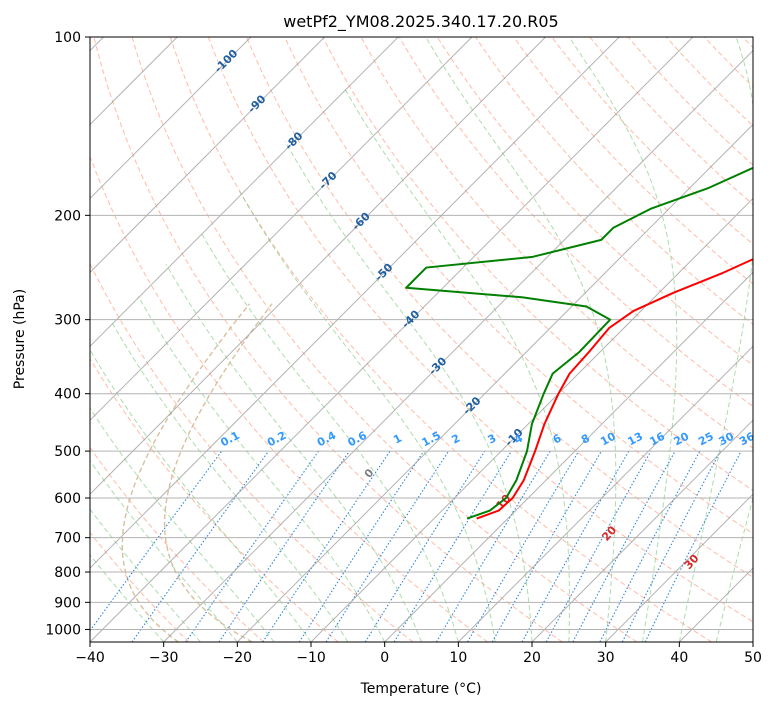  I want to click on mixing-ratio-label: 25, so click(706, 439).